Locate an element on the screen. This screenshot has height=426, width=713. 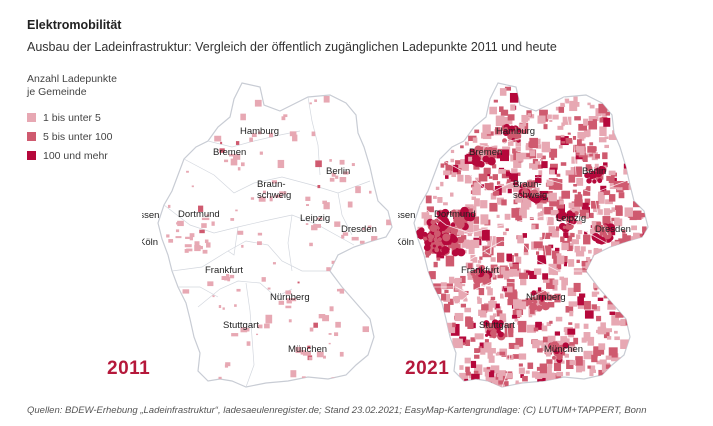
city-frankfurt: Frankfurt is located at coordinates (480, 270).